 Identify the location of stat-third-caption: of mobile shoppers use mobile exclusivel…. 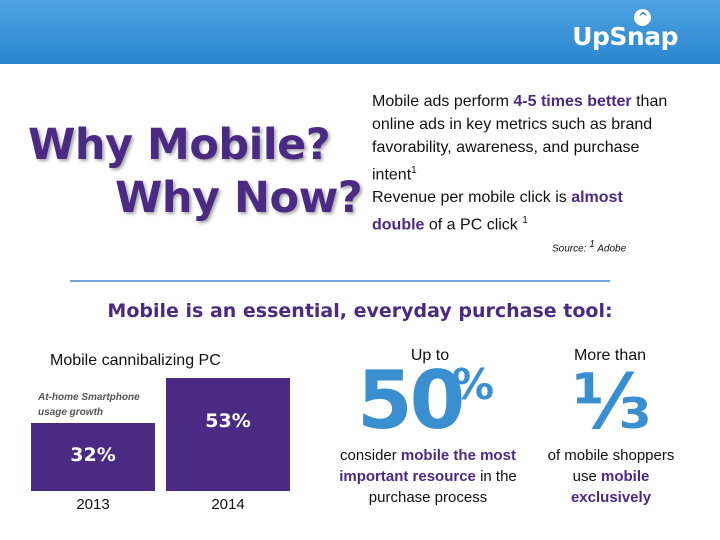
(611, 476).